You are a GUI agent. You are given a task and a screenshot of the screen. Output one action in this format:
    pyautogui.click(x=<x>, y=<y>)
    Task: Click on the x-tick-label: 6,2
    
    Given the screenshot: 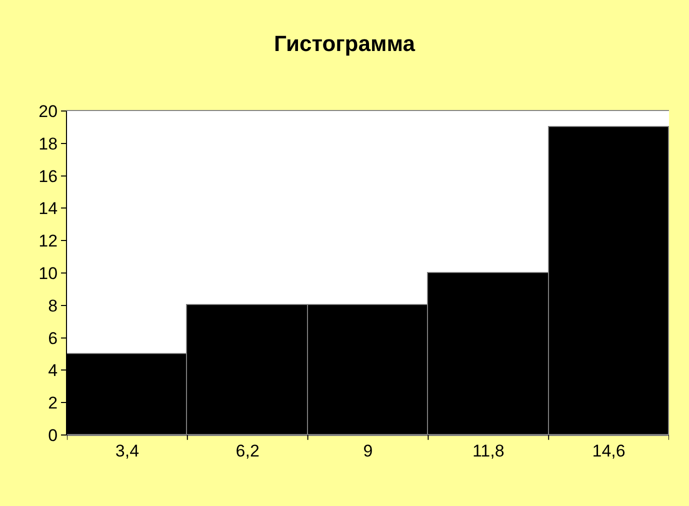 What is the action you would take?
    pyautogui.click(x=248, y=450)
    